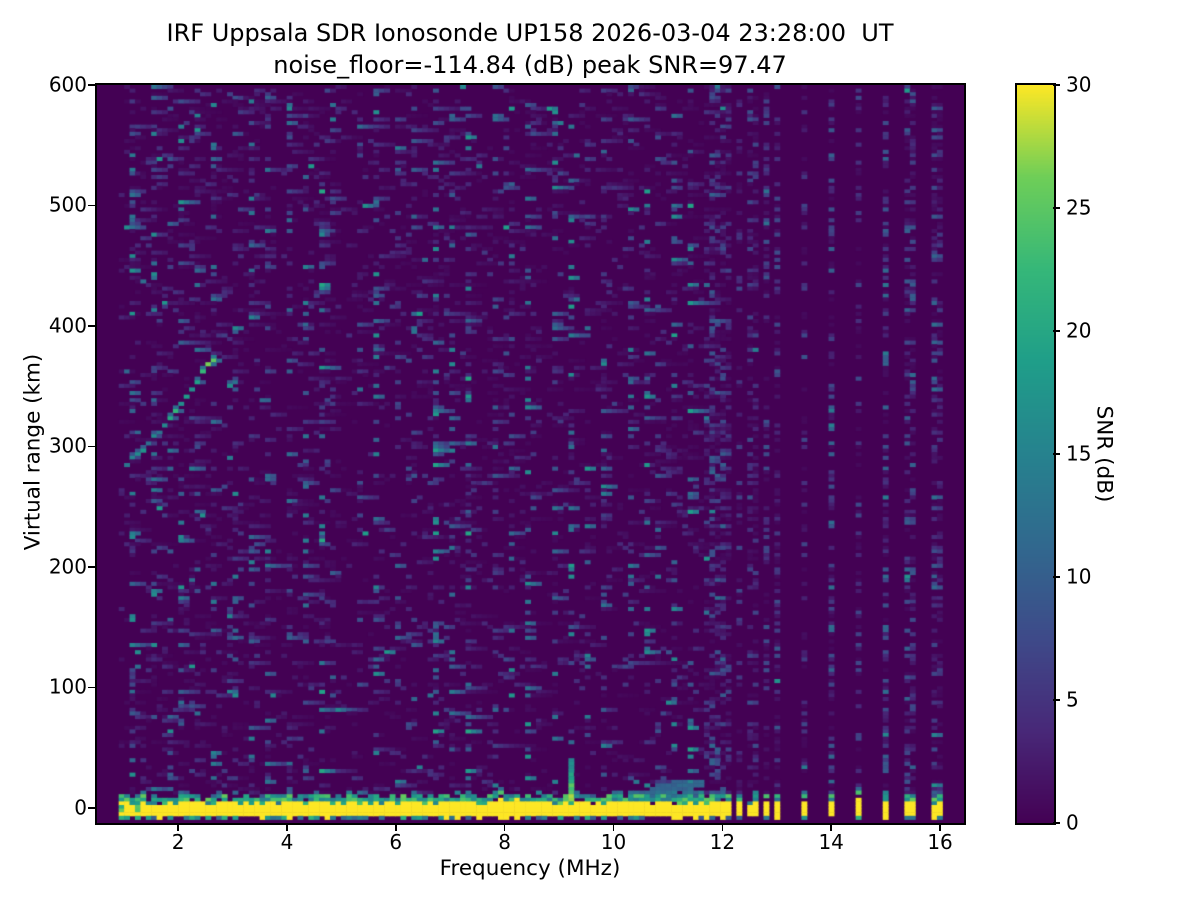  Describe the element at coordinates (396, 842) in the screenshot. I see `x-tick-label: 6` at that location.